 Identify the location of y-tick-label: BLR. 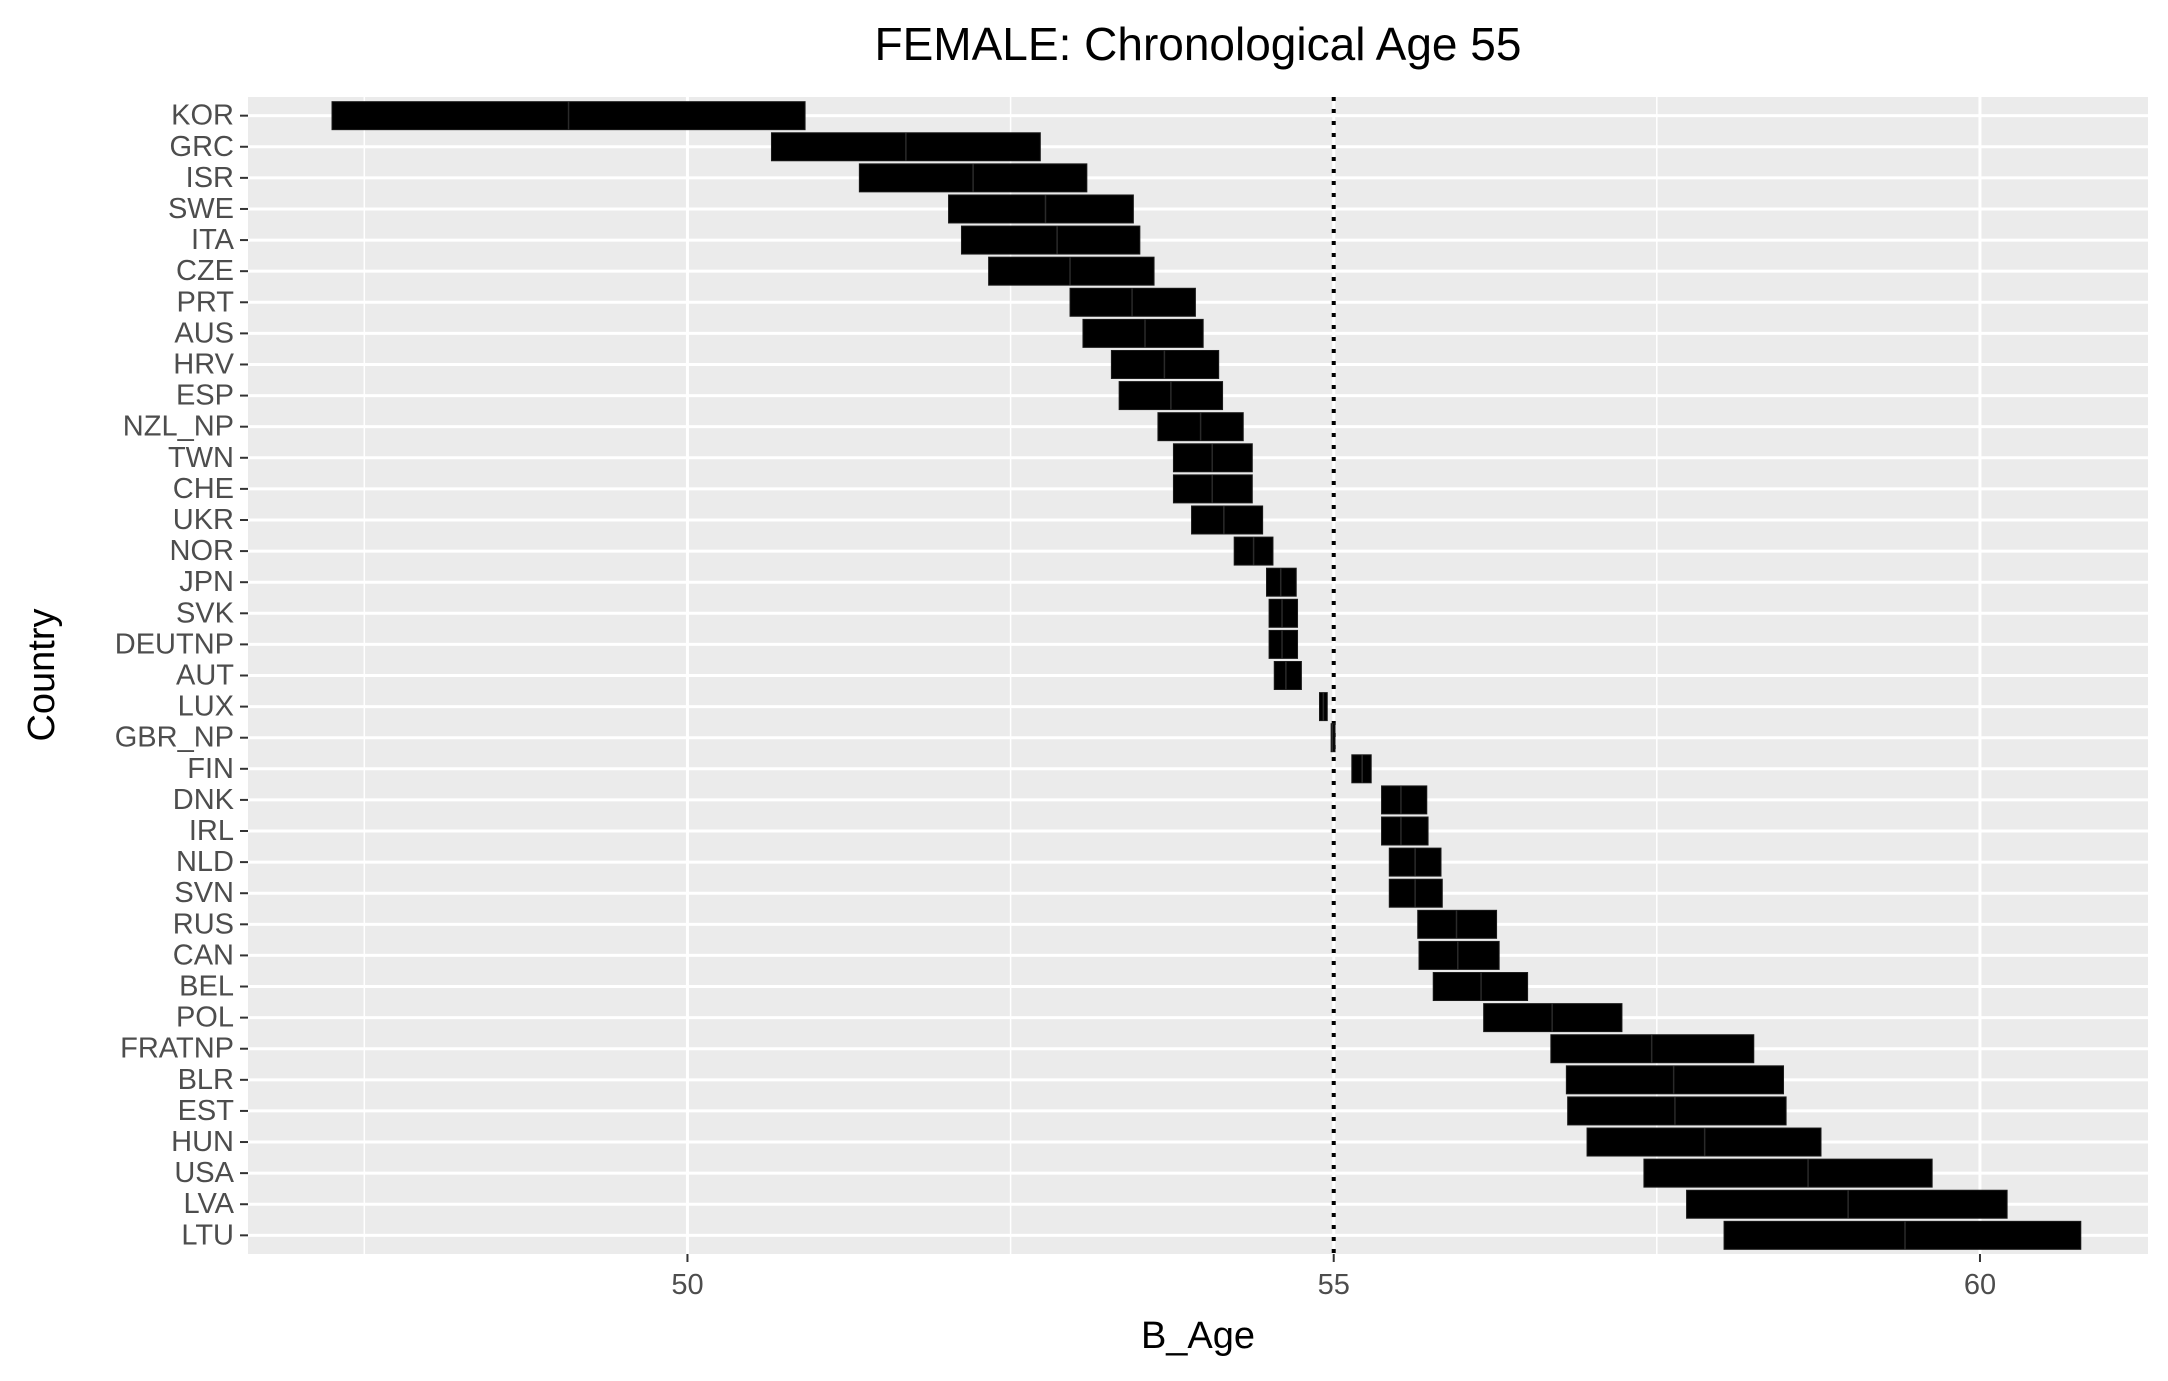
(206, 1080).